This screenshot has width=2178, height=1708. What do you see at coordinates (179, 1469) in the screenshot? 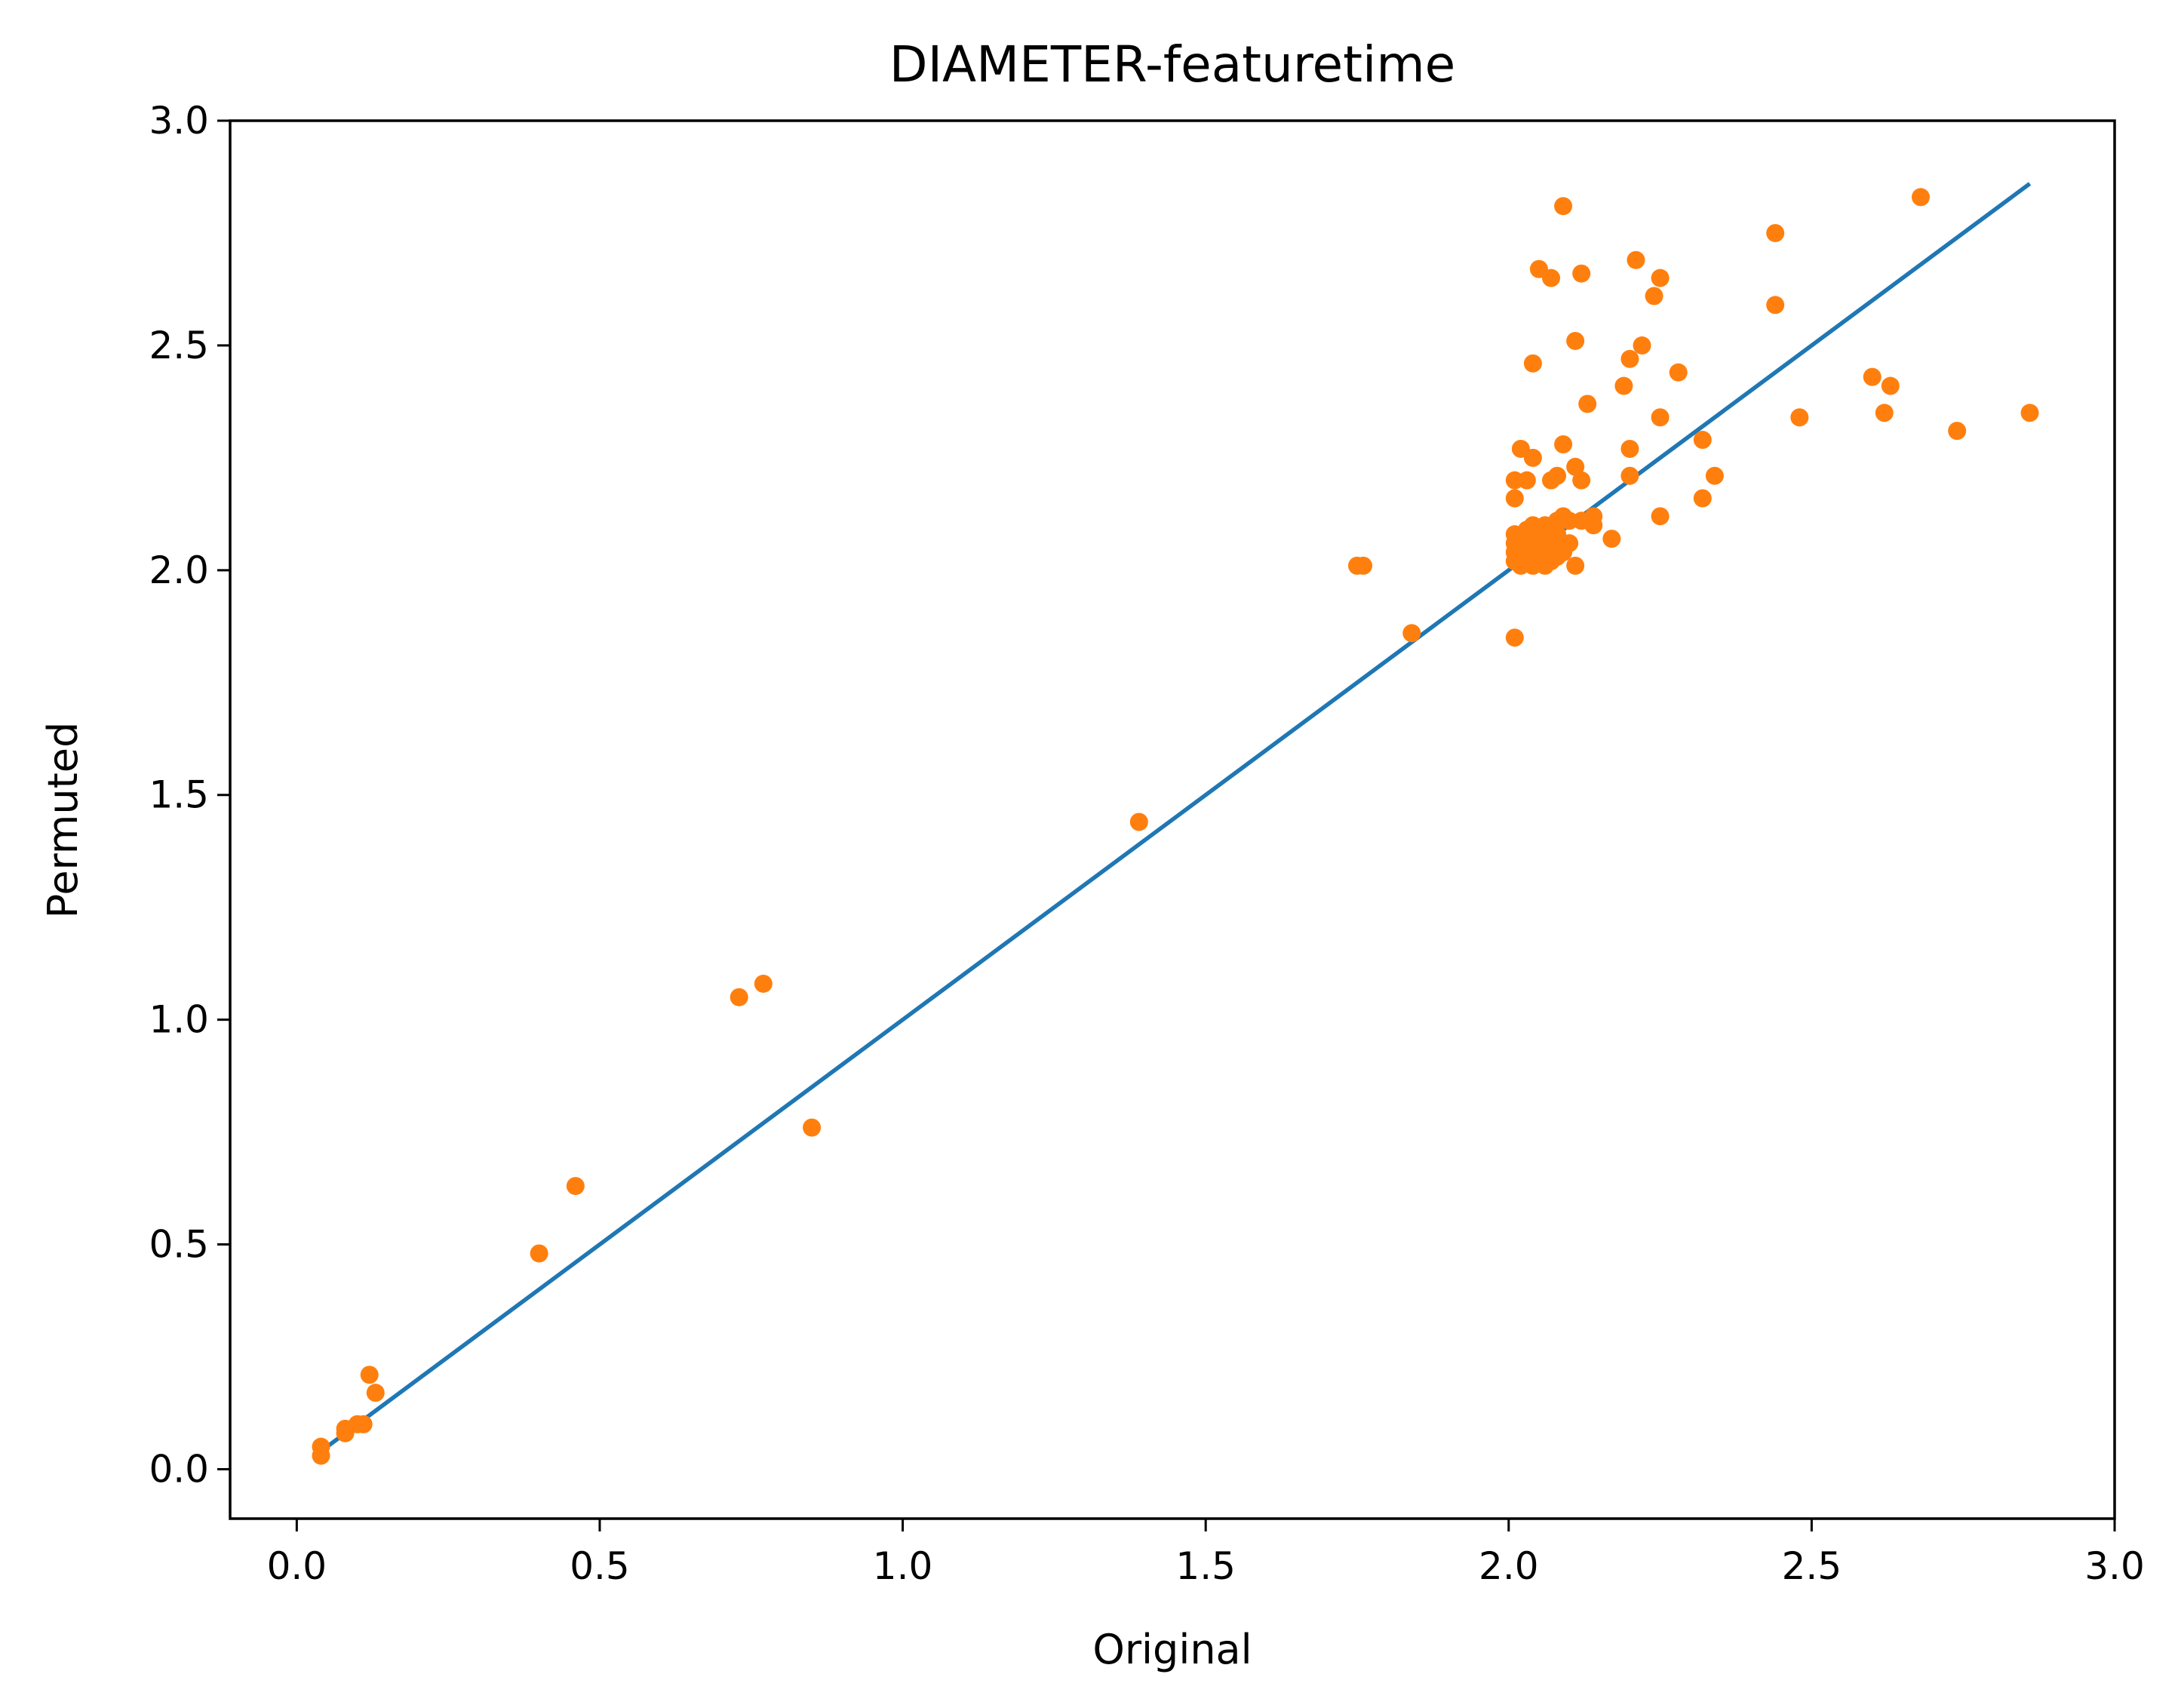
I see `y-tick-label: 0.0` at bounding box center [179, 1469].